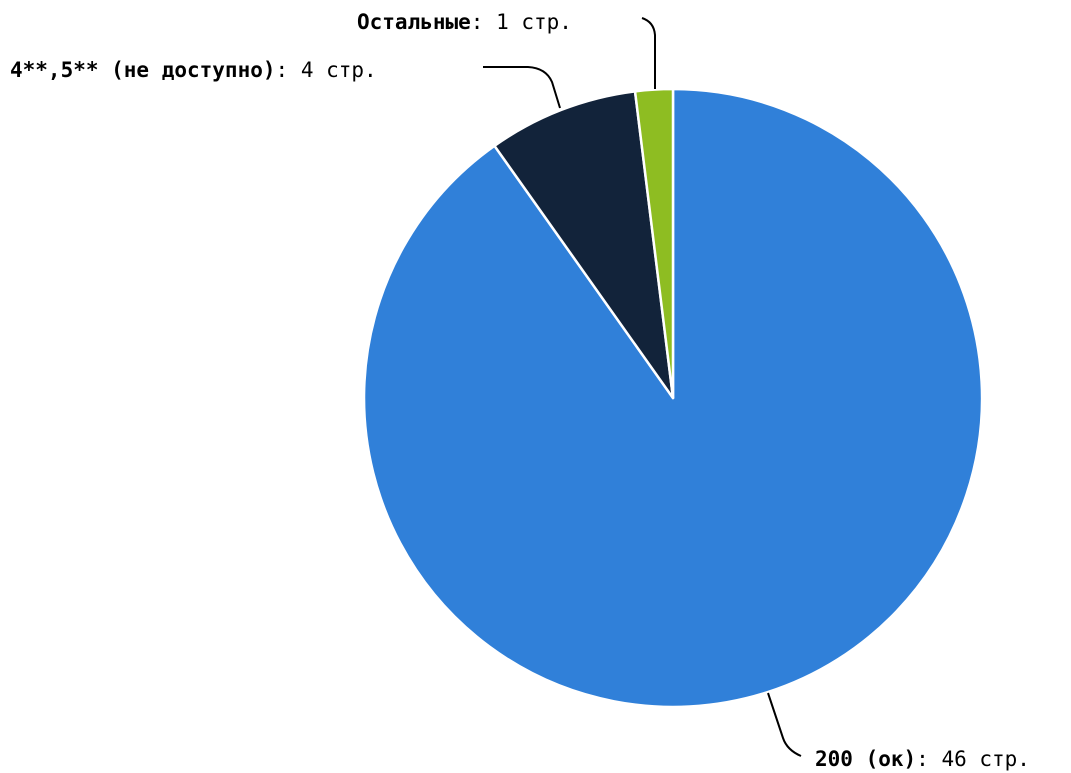  What do you see at coordinates (193, 70) in the screenshot?
I see `slice-label-4xx-5xx: 4**,5** (не доступно): 4 стр.` at bounding box center [193, 70].